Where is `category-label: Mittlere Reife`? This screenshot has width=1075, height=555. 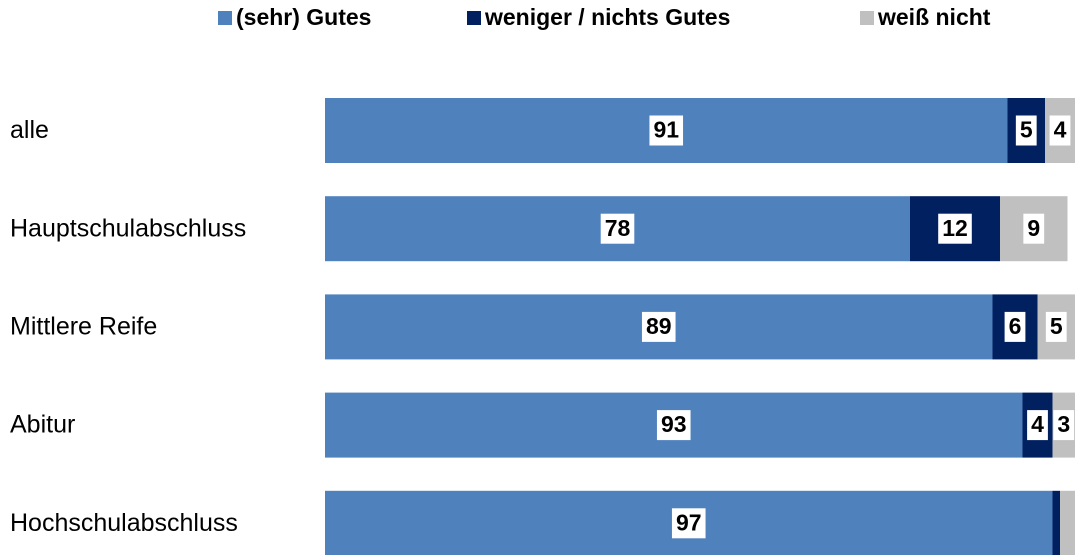 category-label: Mittlere Reife is located at coordinates (83, 327).